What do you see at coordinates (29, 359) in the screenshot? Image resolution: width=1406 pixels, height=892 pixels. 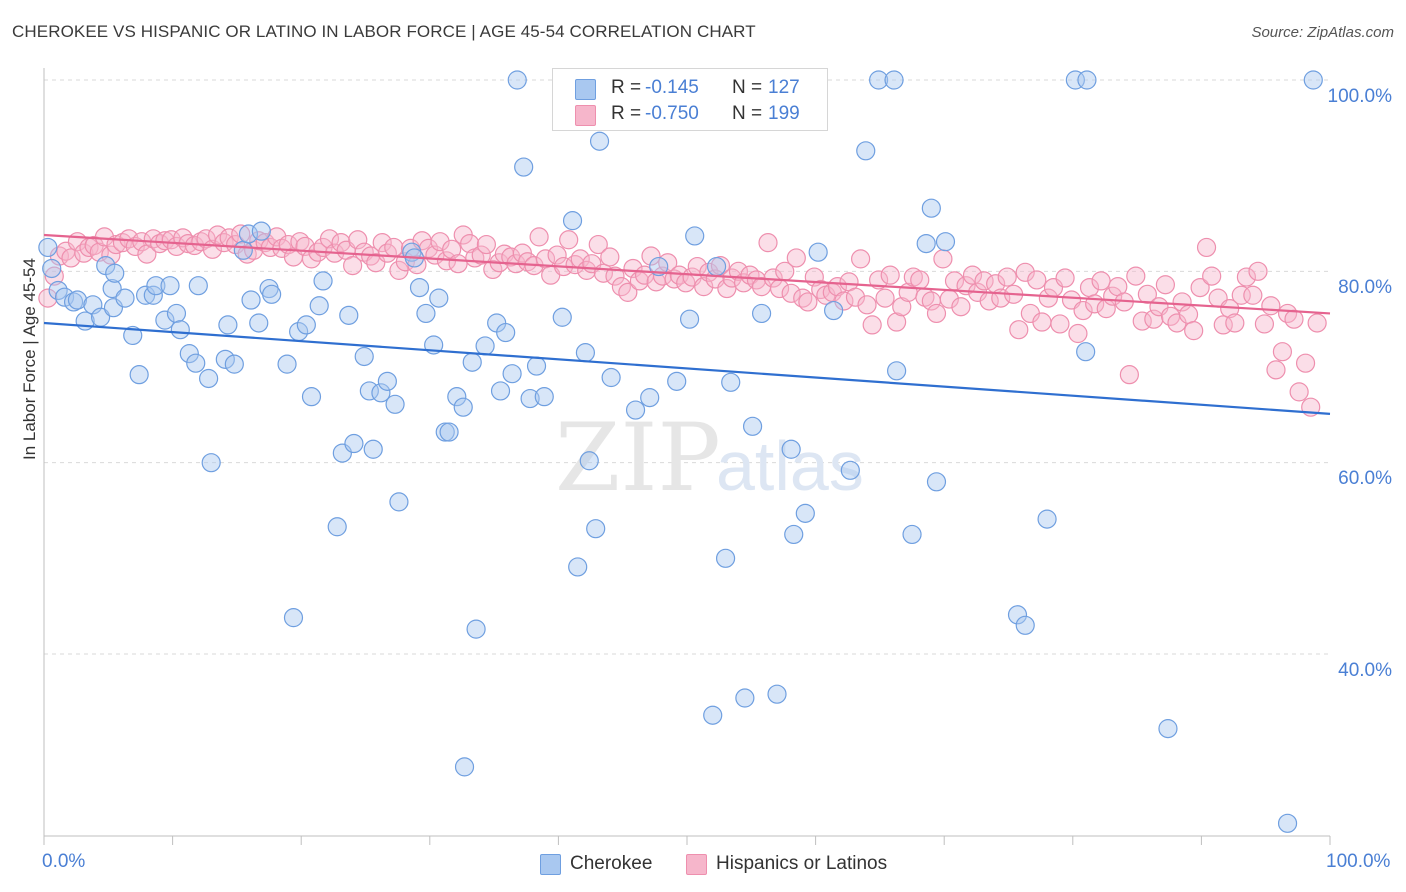 I see `y-axis-label: In Labor Force | Age 45-54` at bounding box center [29, 359].